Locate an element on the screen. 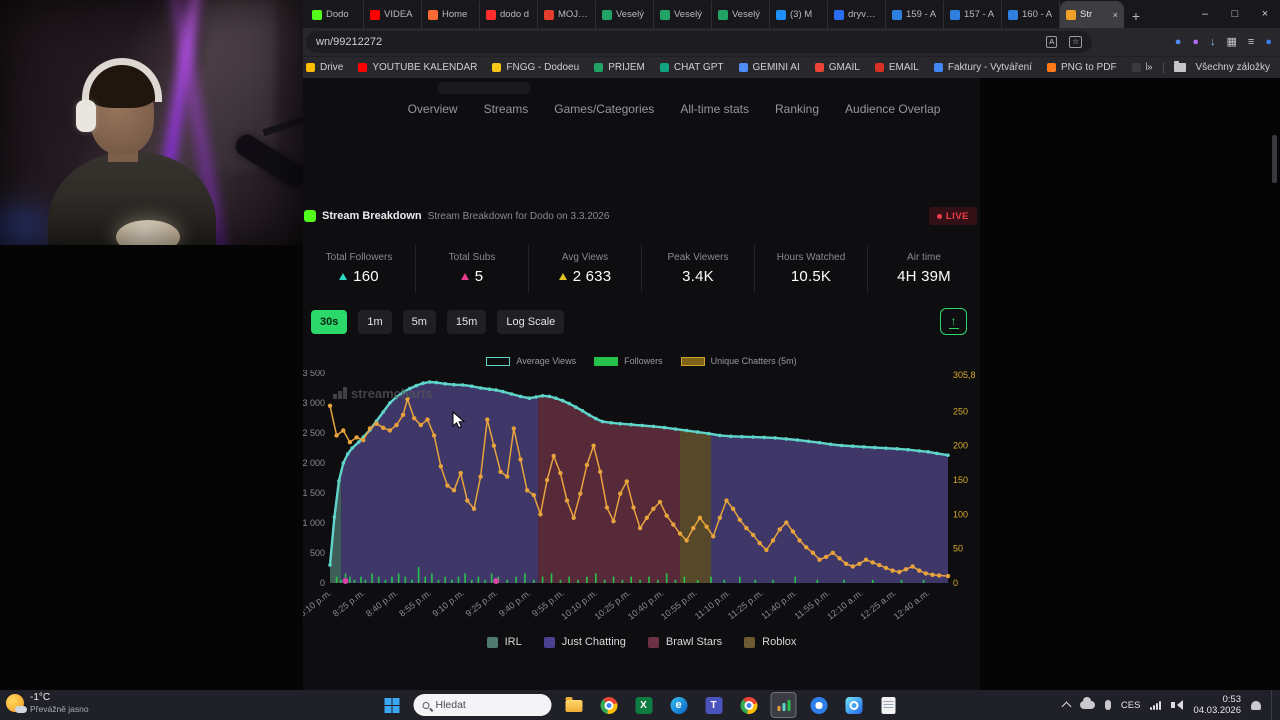  bookmark-item: GMAIL is located at coordinates (837, 67).